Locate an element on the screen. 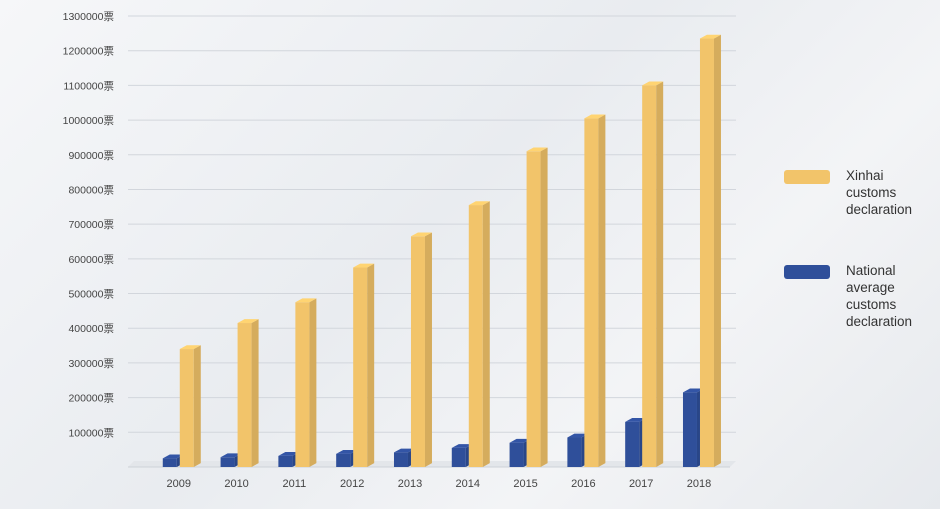 The image size is (940, 509). bar-national-2015-front is located at coordinates (516, 454).